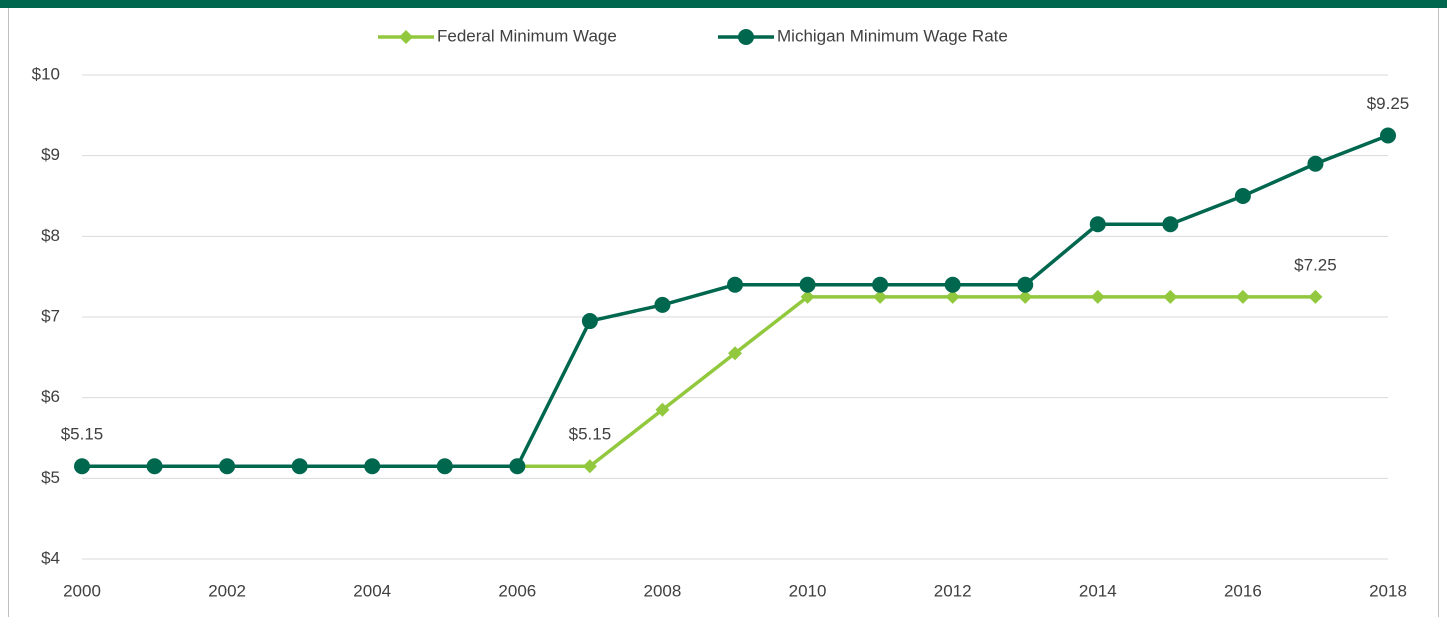 This screenshot has height=622, width=1447. What do you see at coordinates (517, 590) in the screenshot?
I see `x-tick-label: 2006` at bounding box center [517, 590].